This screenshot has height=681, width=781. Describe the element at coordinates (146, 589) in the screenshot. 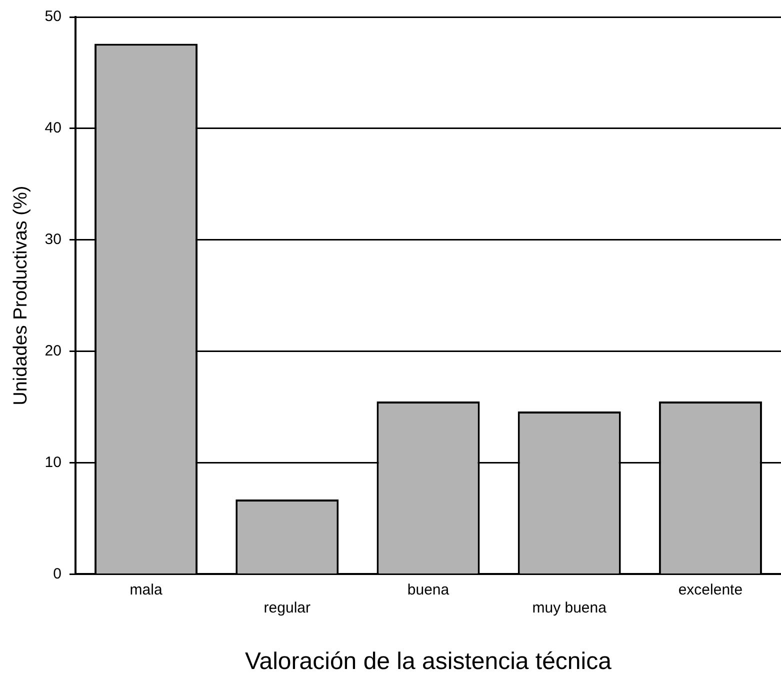

I see `x-tick-label: mala` at that location.